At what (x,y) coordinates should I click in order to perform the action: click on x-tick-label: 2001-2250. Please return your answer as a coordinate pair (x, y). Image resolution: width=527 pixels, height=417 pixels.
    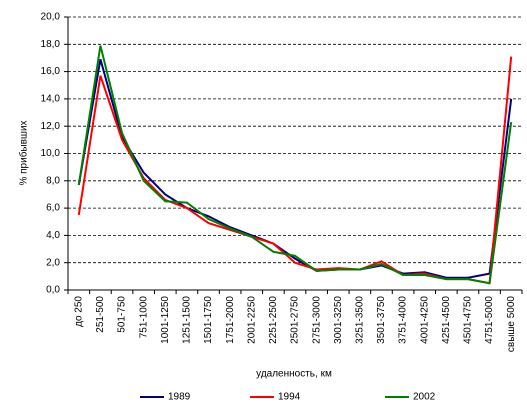
    Looking at the image, I should click on (251, 320).